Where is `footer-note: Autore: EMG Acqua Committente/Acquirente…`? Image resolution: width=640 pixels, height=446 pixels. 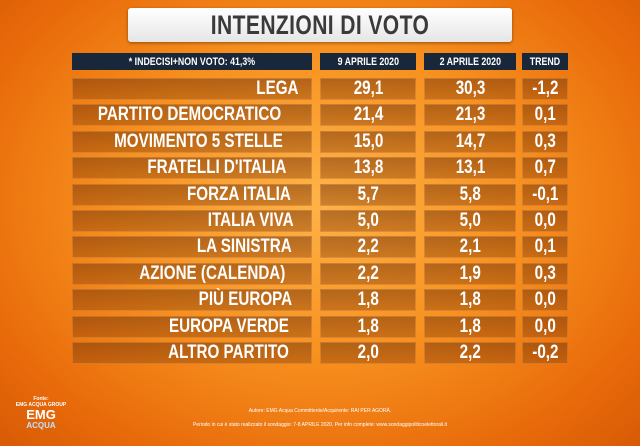 footer-note: Autore: EMG Acqua Committente/Acquirente… is located at coordinates (320, 411).